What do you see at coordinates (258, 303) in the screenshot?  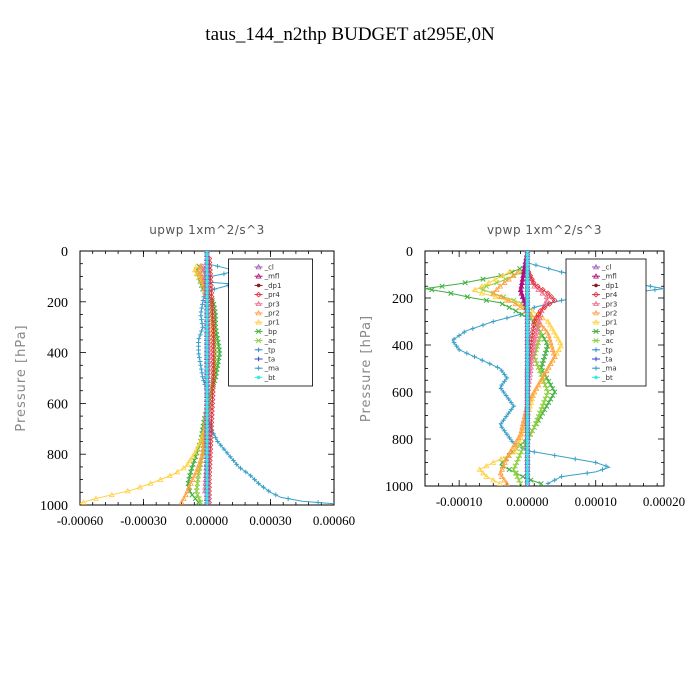 I see `legend-entry-pr3-marker` at bounding box center [258, 303].